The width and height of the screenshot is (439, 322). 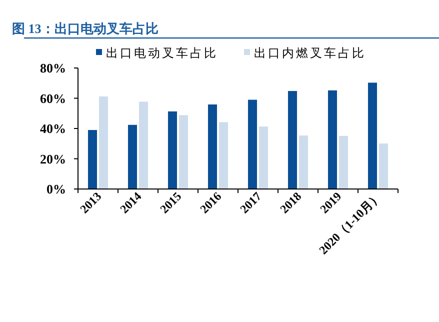 What do you see at coordinates (85, 28) in the screenshot?
I see `chart-title: 图 13：出口电动叉车占比` at bounding box center [85, 28].